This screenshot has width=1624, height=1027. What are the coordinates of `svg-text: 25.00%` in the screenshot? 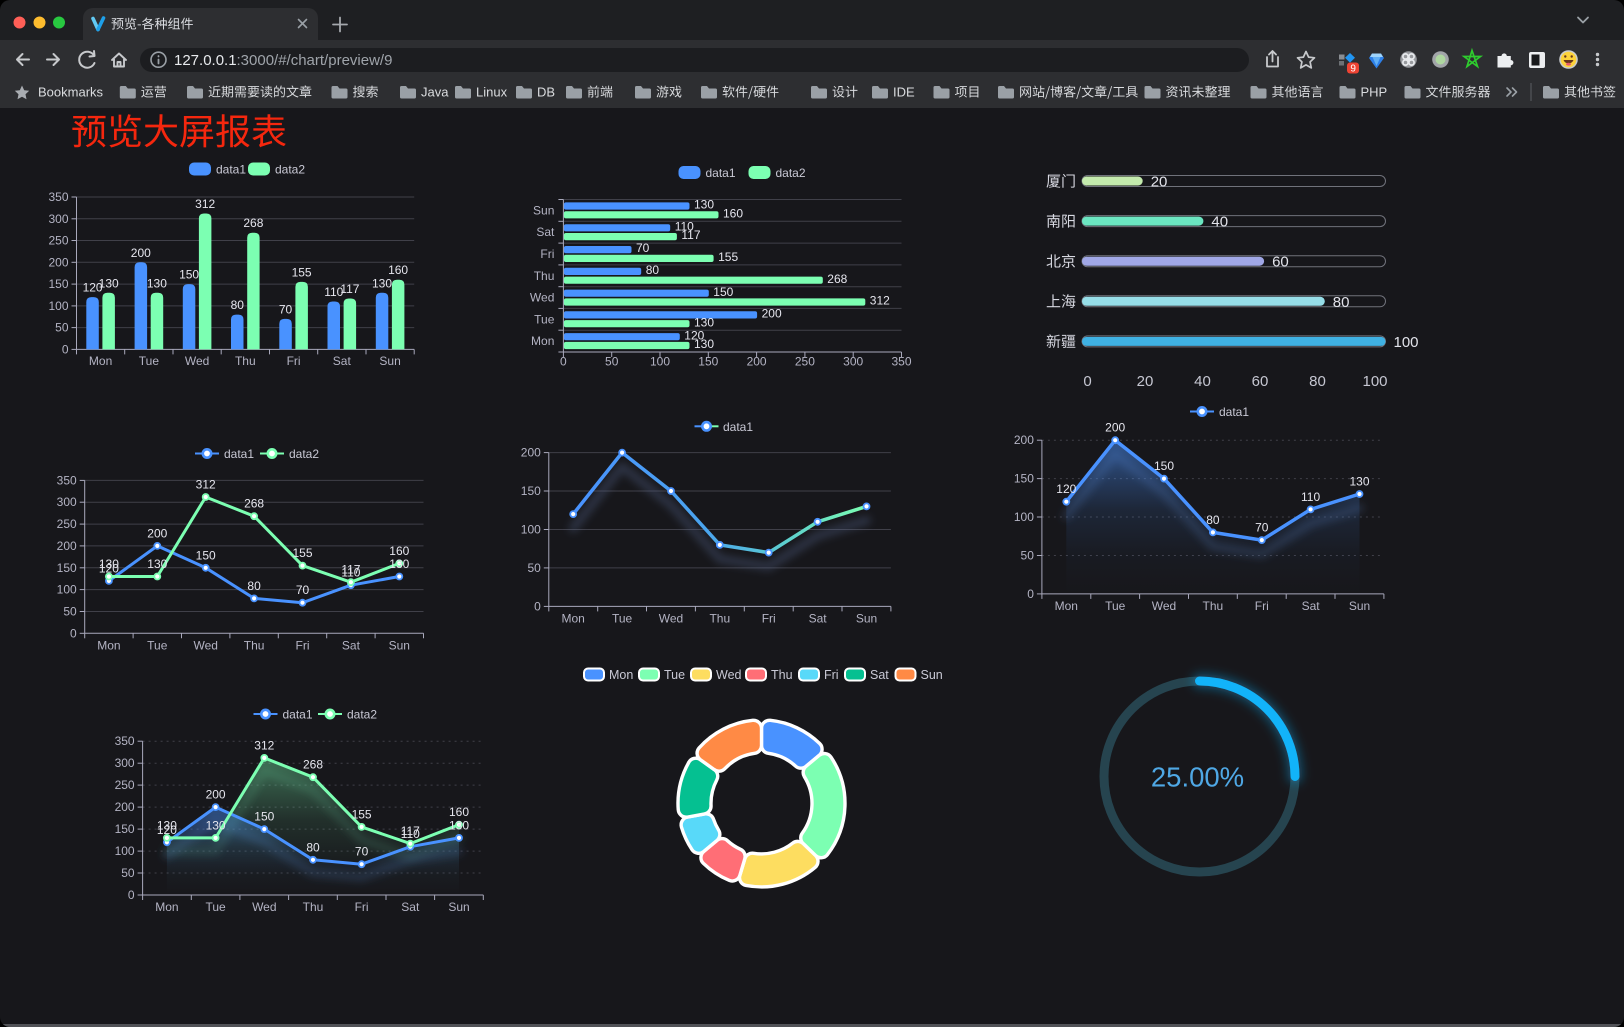 It's located at (1197, 777).